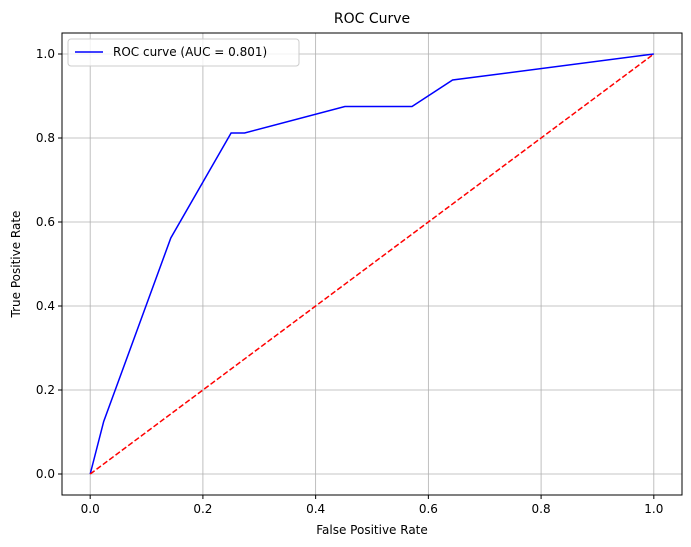  I want to click on y-tick-label: 0.8, so click(45, 138).